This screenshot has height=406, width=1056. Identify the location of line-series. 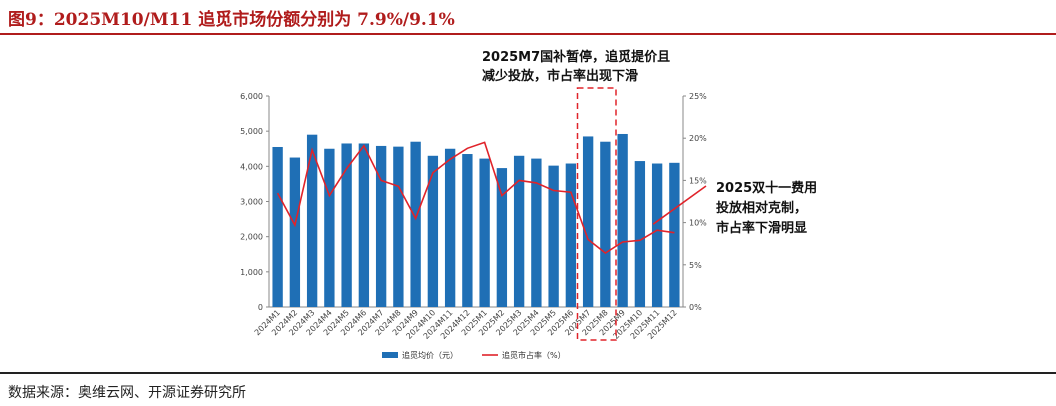
(475, 197).